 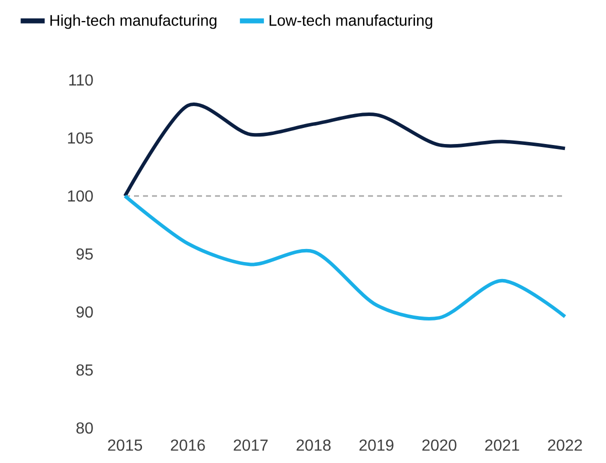 What do you see at coordinates (133, 21) in the screenshot?
I see `legend-label: High-tech manufacturing` at bounding box center [133, 21].